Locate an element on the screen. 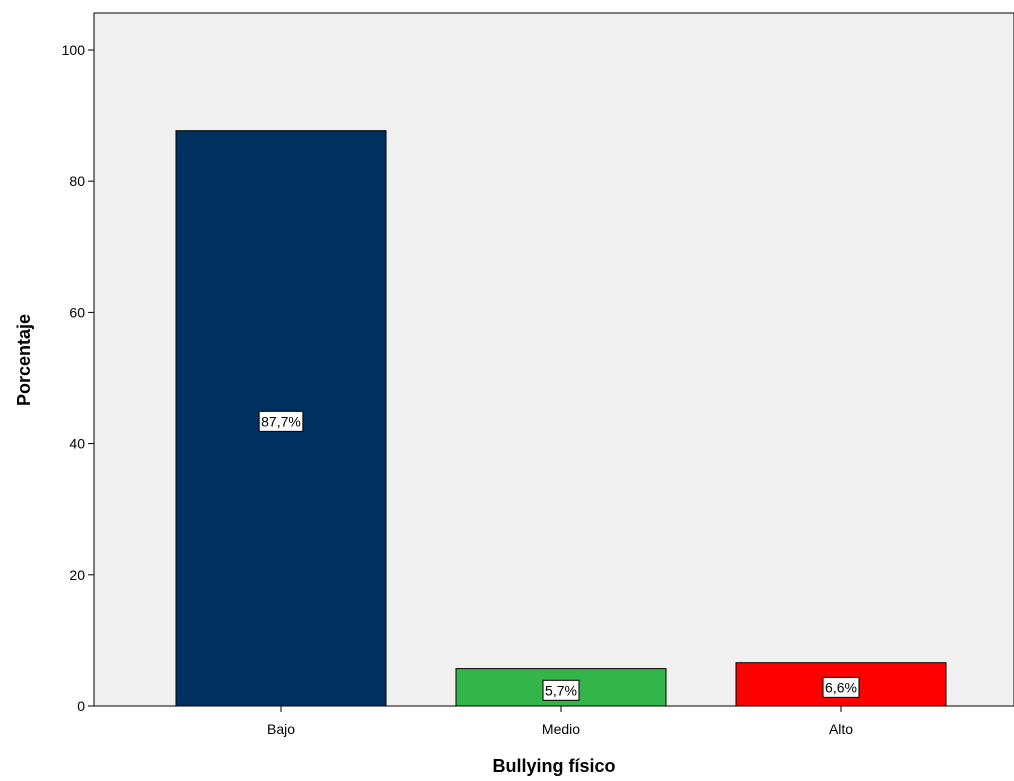 The image size is (1014, 781). x-axis: Bajo Medio Alto is located at coordinates (560, 721).